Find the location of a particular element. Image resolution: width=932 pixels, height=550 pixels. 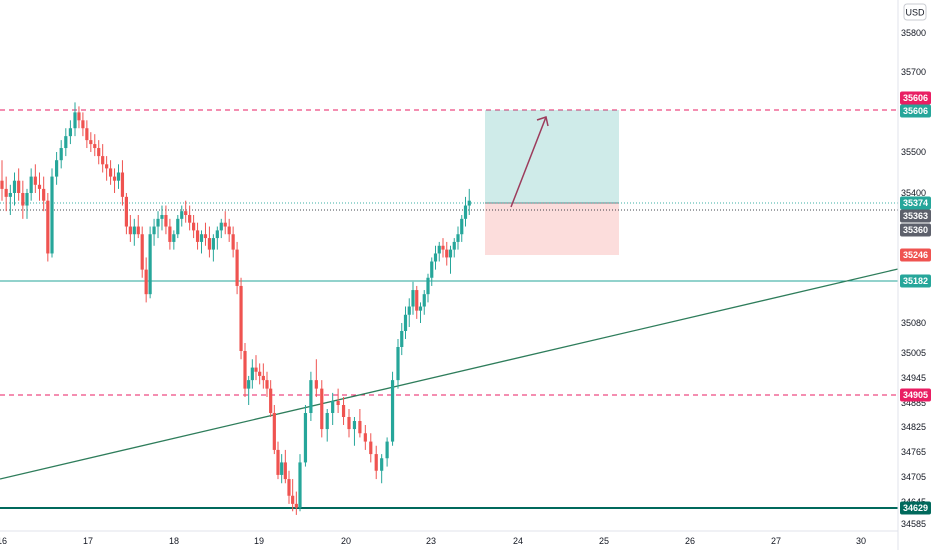

arrow-annotation is located at coordinates (528, 162).